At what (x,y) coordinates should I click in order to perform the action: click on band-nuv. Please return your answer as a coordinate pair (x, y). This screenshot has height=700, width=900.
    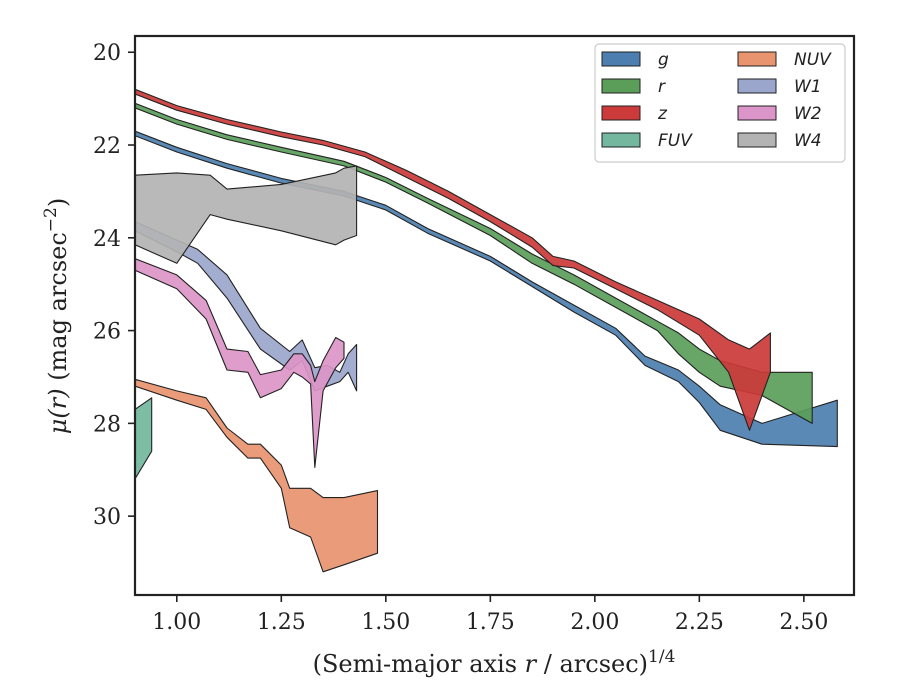
    Looking at the image, I should click on (257, 475).